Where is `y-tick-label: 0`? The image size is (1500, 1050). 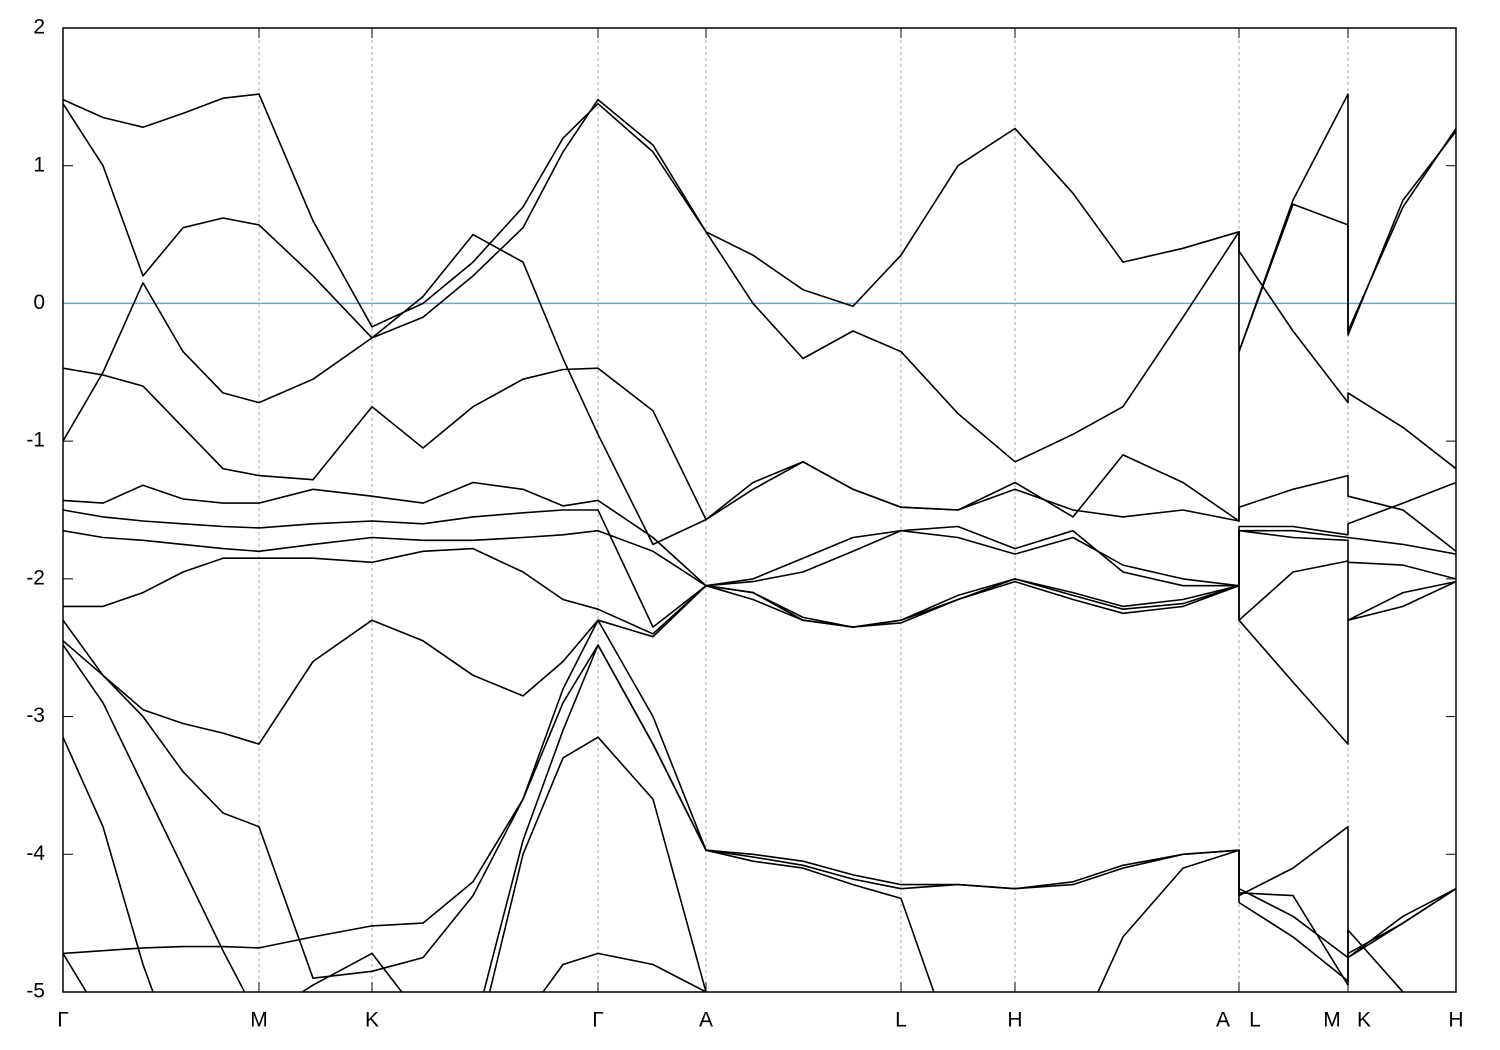 y-tick-label: 0 is located at coordinates (39, 302).